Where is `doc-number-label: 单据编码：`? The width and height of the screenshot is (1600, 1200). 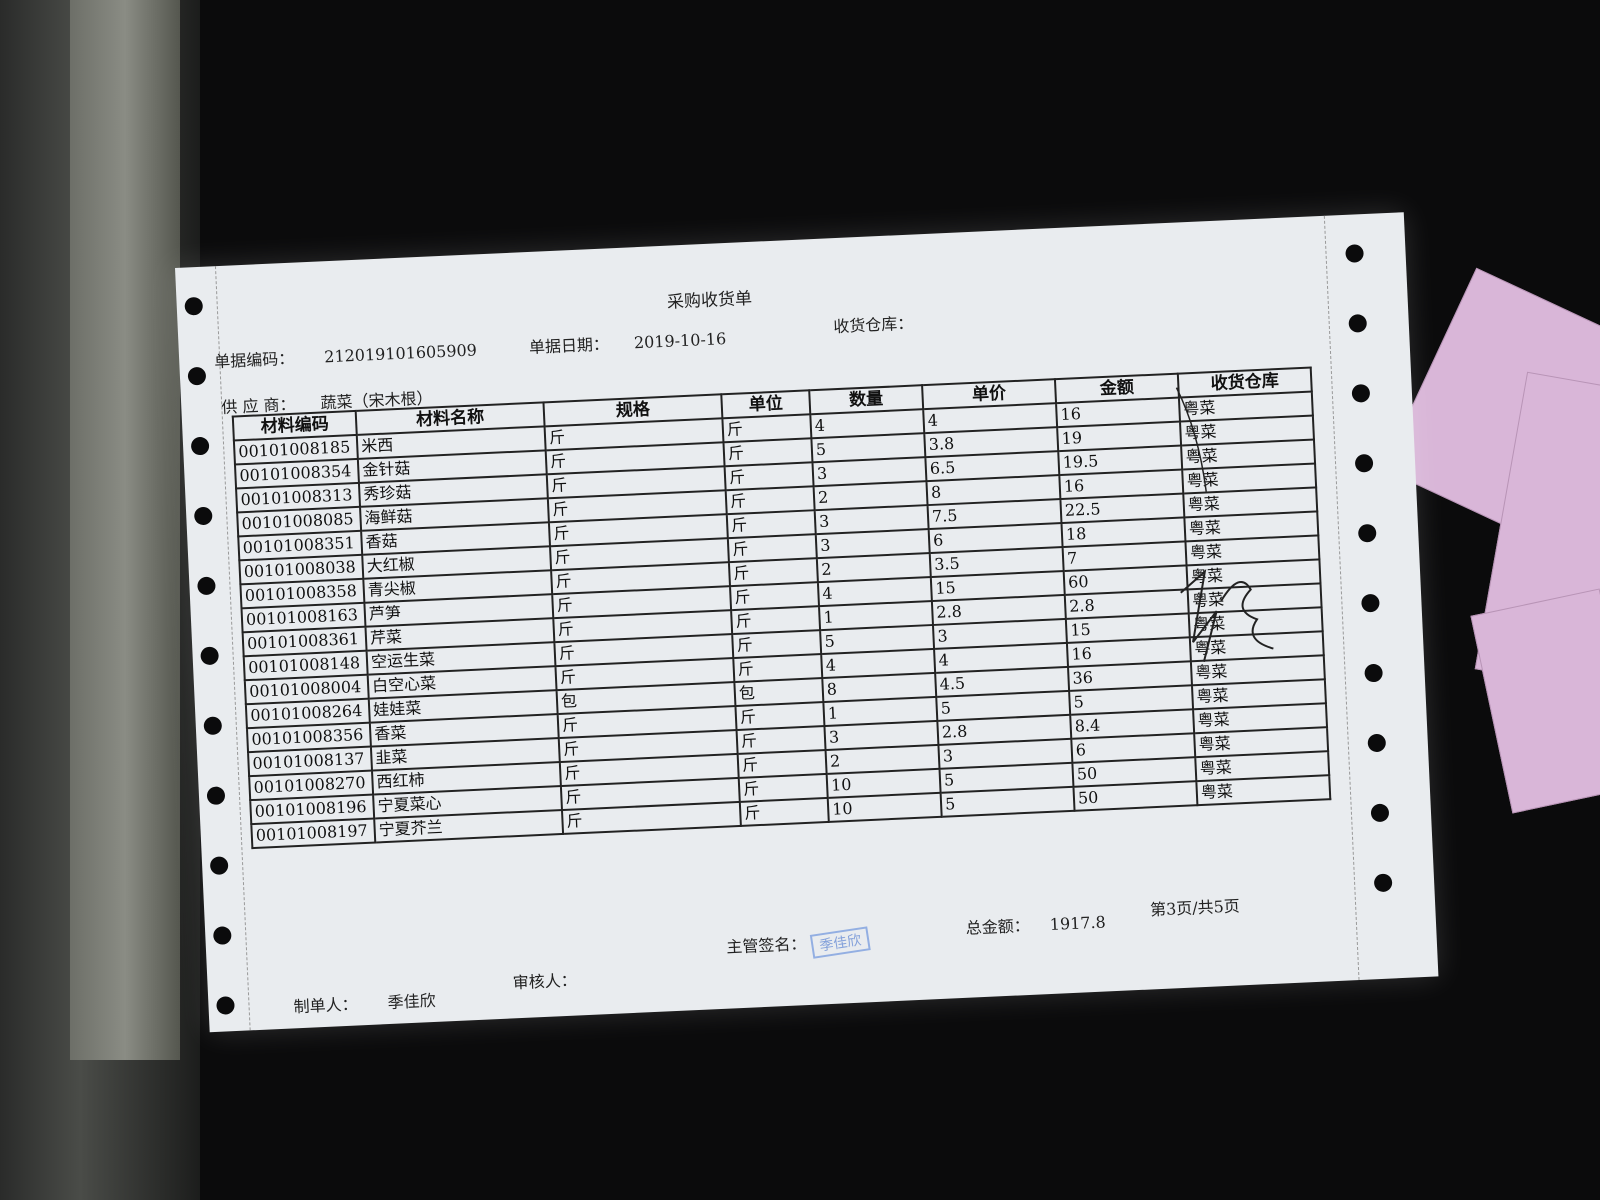 doc-number-label: 单据编码： is located at coordinates (254, 360).